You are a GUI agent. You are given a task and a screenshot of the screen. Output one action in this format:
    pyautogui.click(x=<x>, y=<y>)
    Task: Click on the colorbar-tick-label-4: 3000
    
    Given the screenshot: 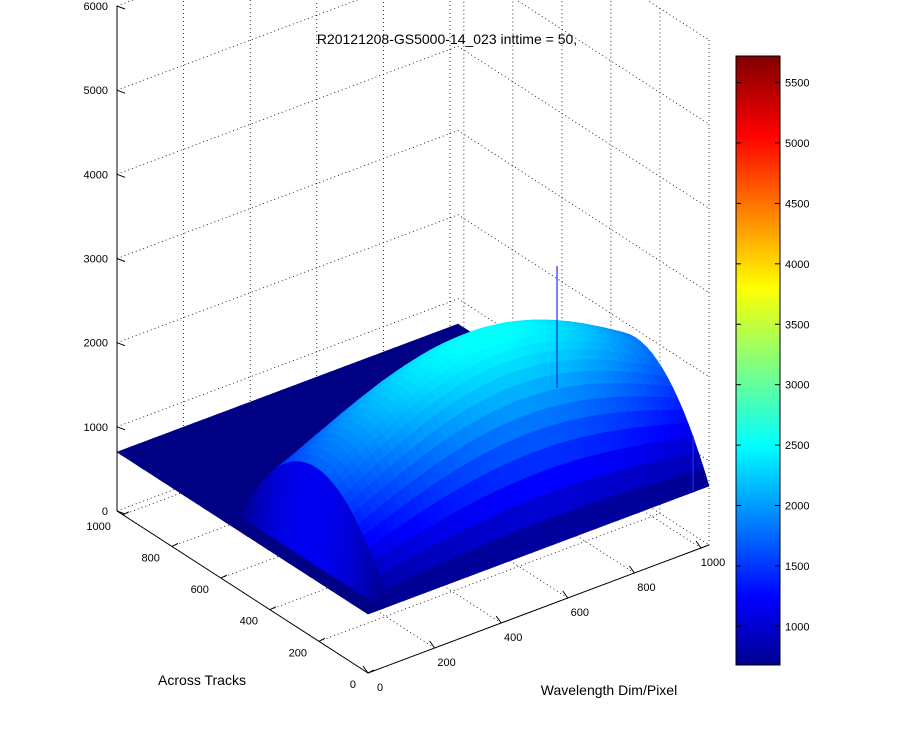 What is the action you would take?
    pyautogui.click(x=797, y=386)
    